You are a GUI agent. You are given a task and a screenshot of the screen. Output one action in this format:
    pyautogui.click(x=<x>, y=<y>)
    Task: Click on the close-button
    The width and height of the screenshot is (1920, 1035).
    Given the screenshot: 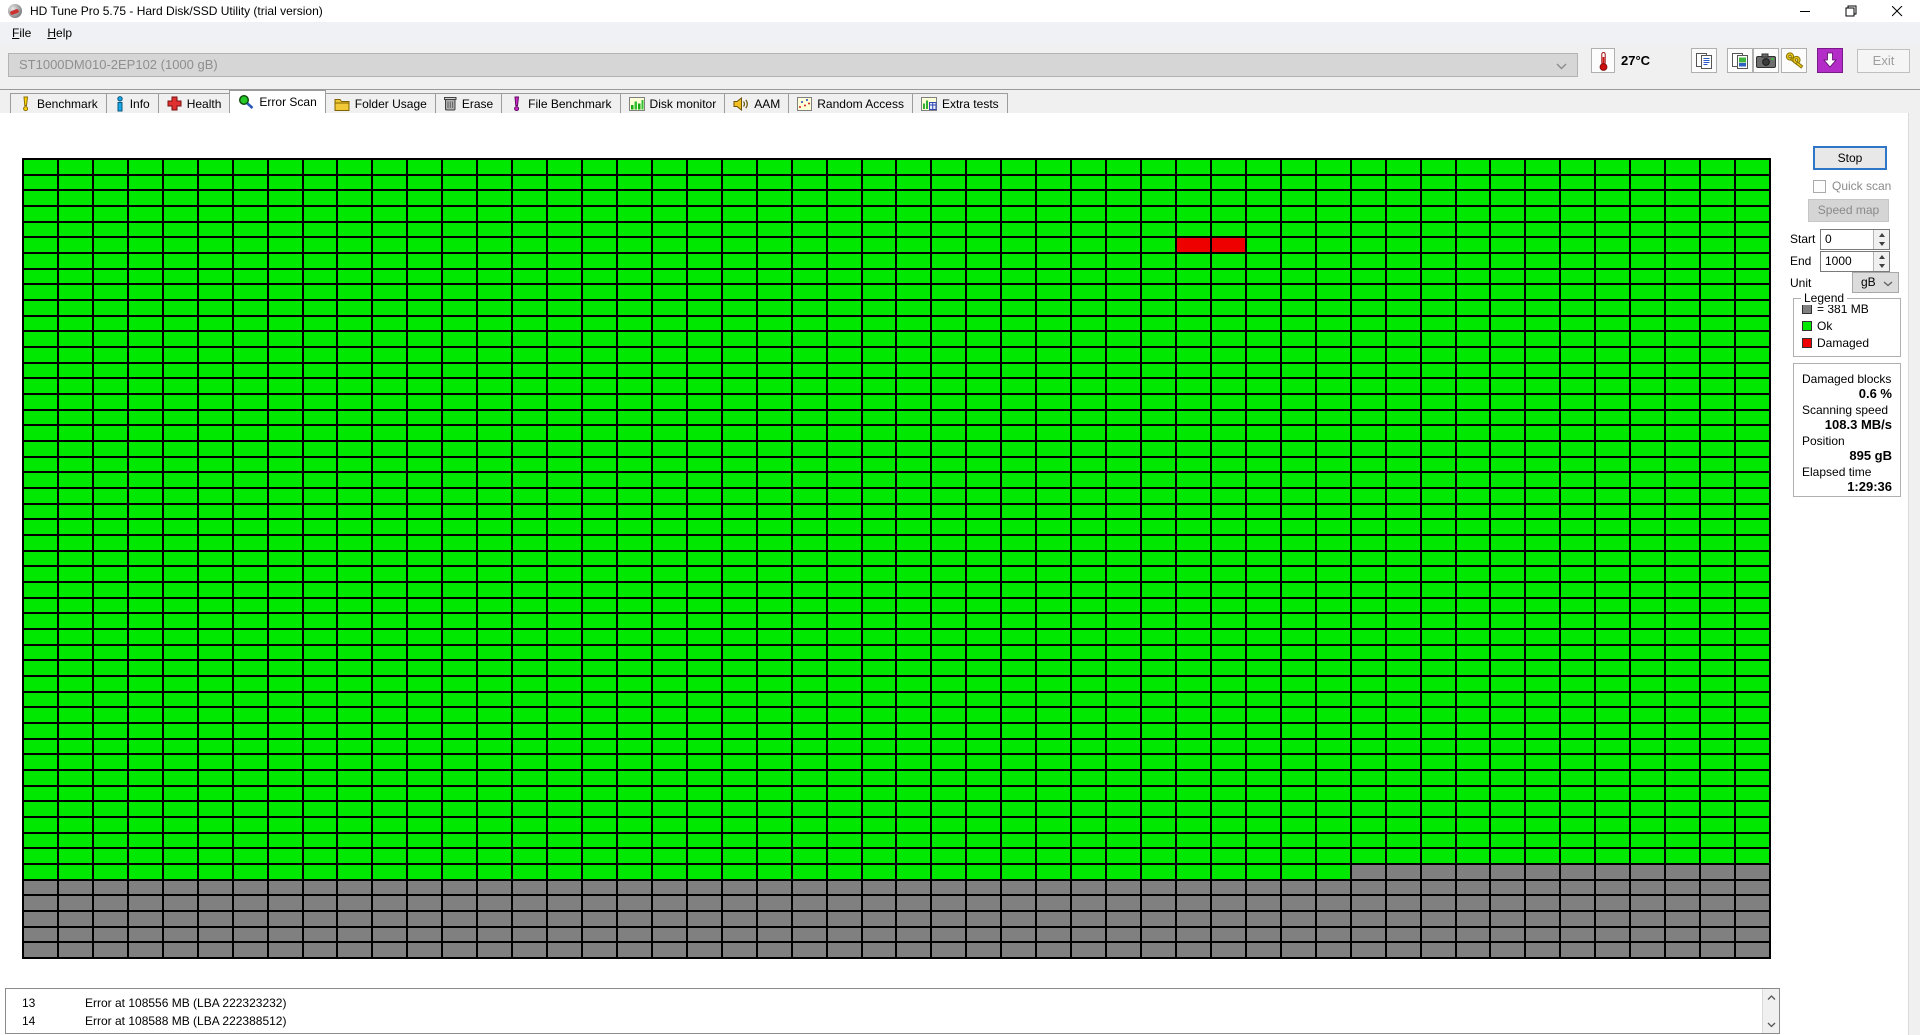 What is the action you would take?
    pyautogui.click(x=1897, y=11)
    